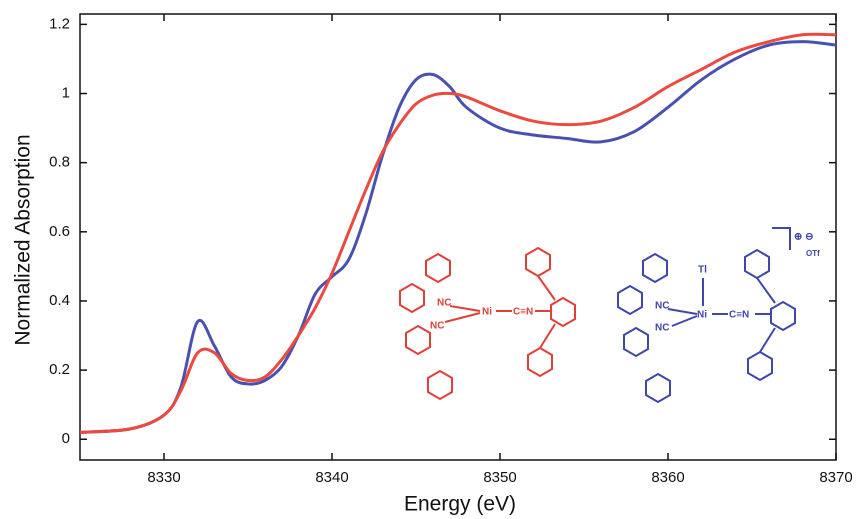 The image size is (861, 519). I want to click on x-tick-label: 8370, so click(835, 477).